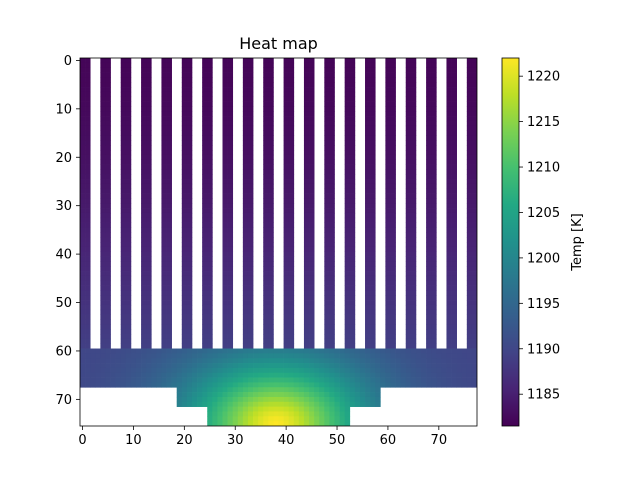  Describe the element at coordinates (63, 158) in the screenshot. I see `y-tick-label: 20` at that location.